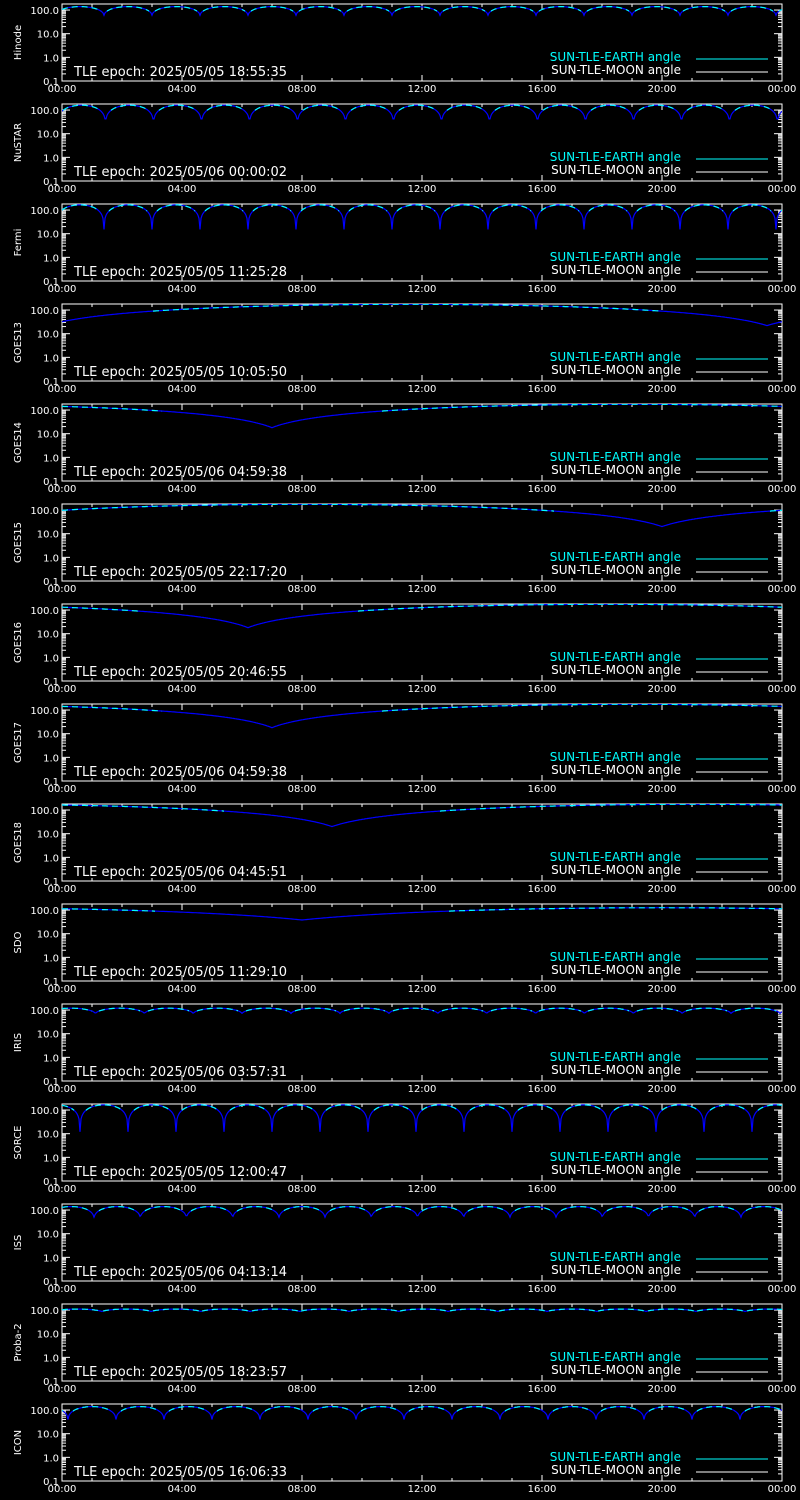  Describe the element at coordinates (180, 1072) in the screenshot. I see `tle-epoch-text: TLE epoch: 2025/05/06 03:57:31` at that location.